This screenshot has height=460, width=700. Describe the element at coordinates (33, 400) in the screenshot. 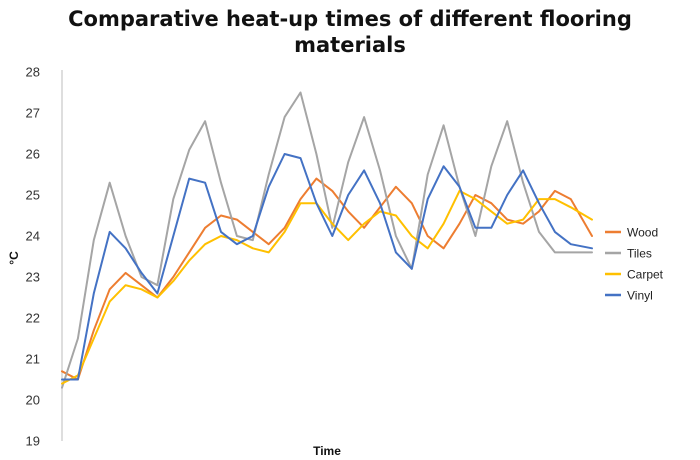

I see `y-tick-label: 20` at that location.